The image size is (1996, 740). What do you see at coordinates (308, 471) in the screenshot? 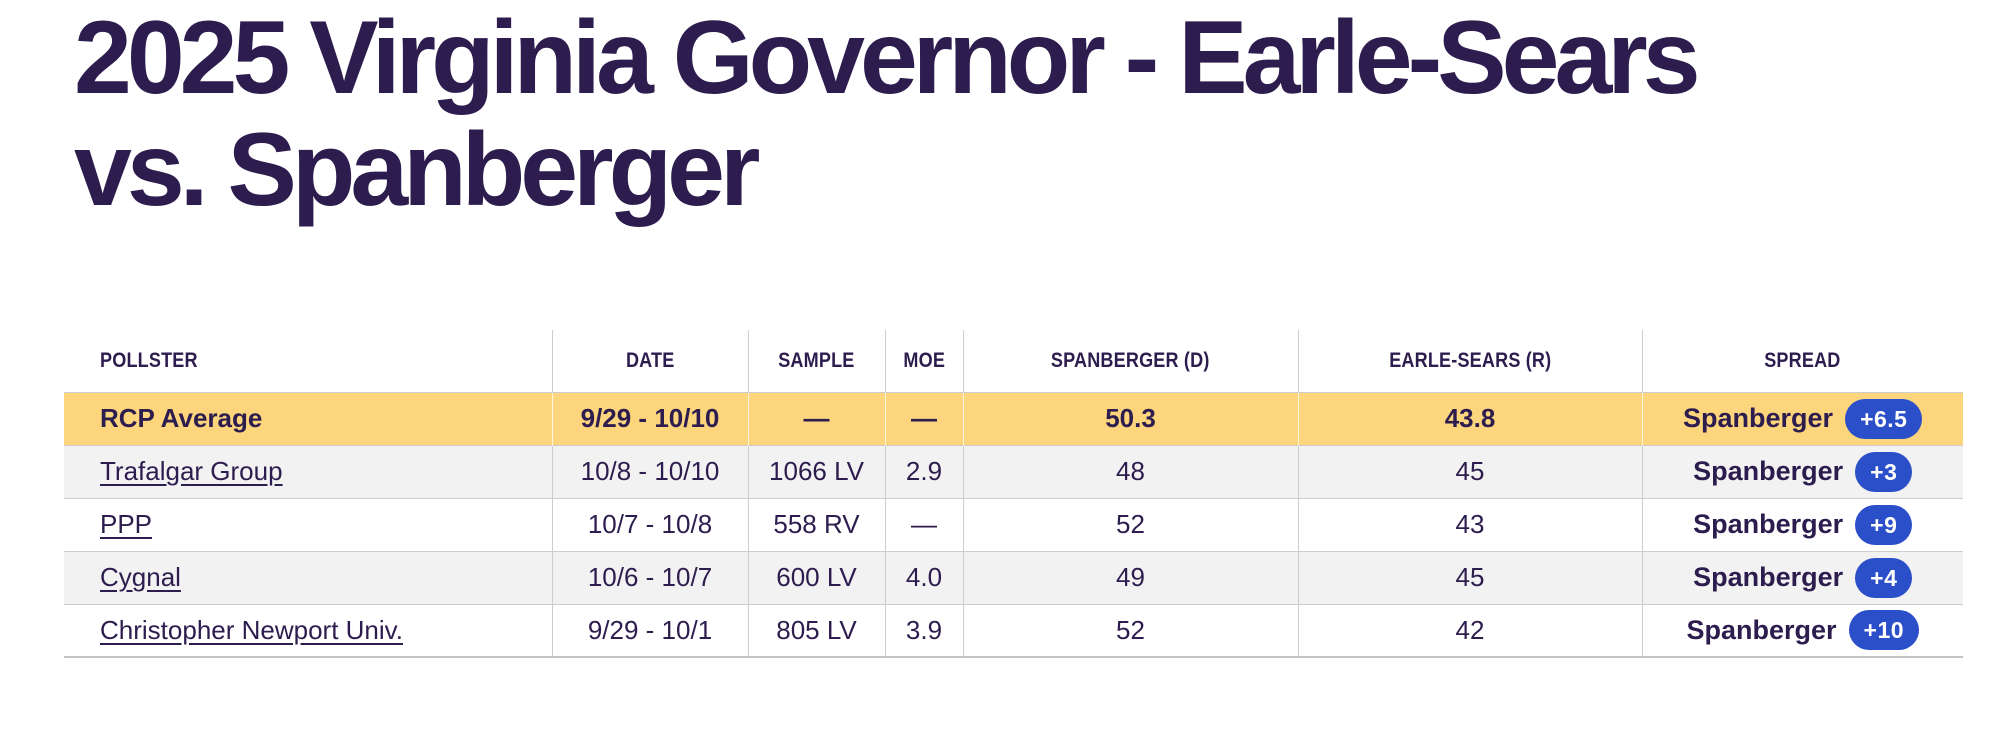
I see `pollster-cell: Trafalgar Group` at bounding box center [308, 471].